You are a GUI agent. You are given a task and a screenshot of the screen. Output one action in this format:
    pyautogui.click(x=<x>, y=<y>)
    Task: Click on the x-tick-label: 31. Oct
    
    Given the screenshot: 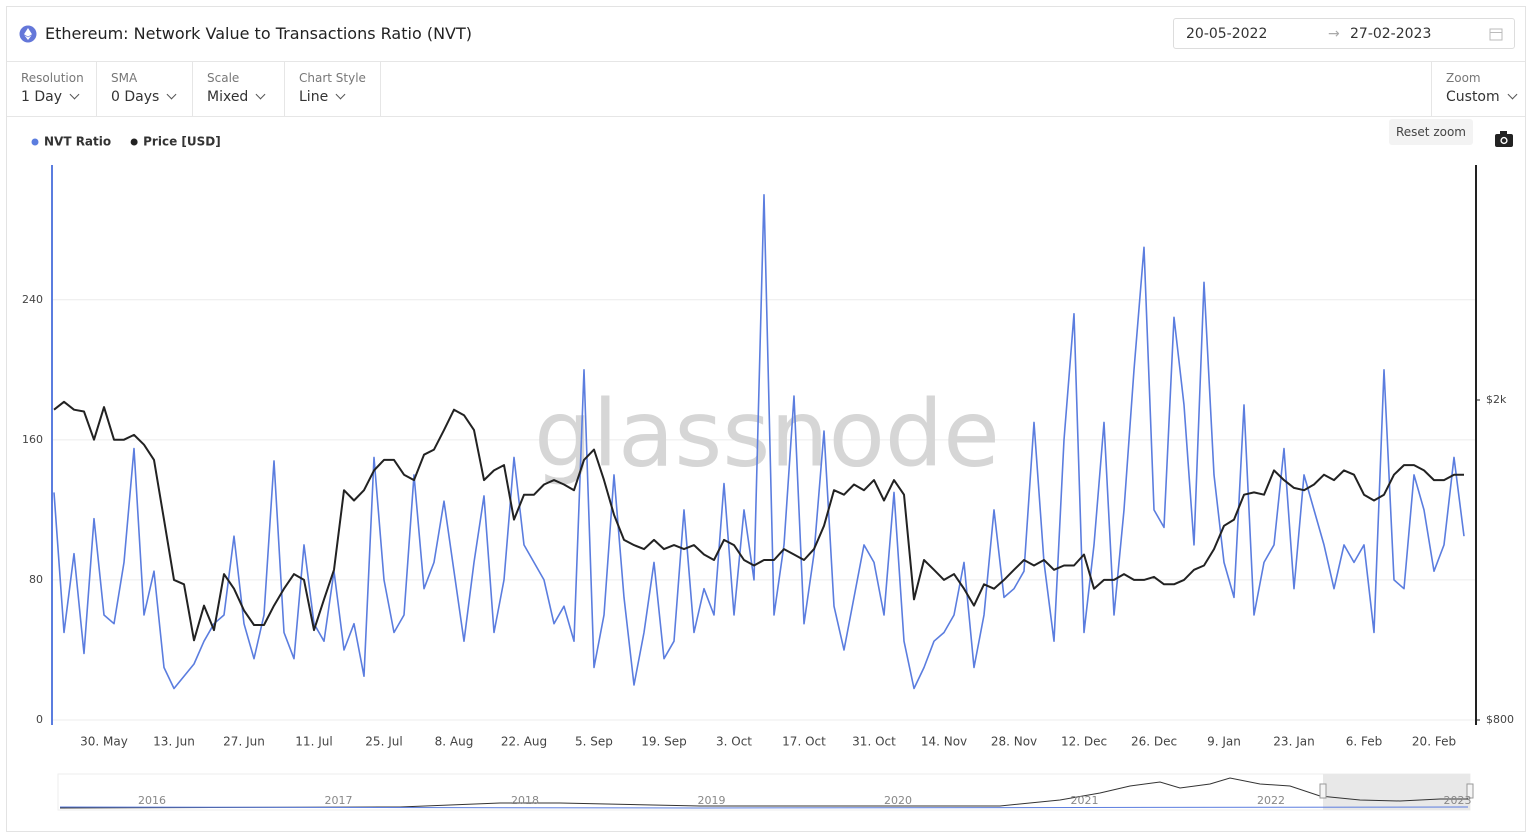 What is the action you would take?
    pyautogui.click(x=874, y=742)
    